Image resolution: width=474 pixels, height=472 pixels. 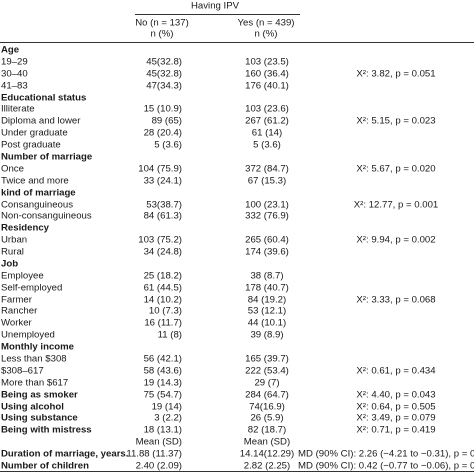 What do you see at coordinates (162, 133) in the screenshot?
I see `cell-no: 28 (20.4)` at bounding box center [162, 133].